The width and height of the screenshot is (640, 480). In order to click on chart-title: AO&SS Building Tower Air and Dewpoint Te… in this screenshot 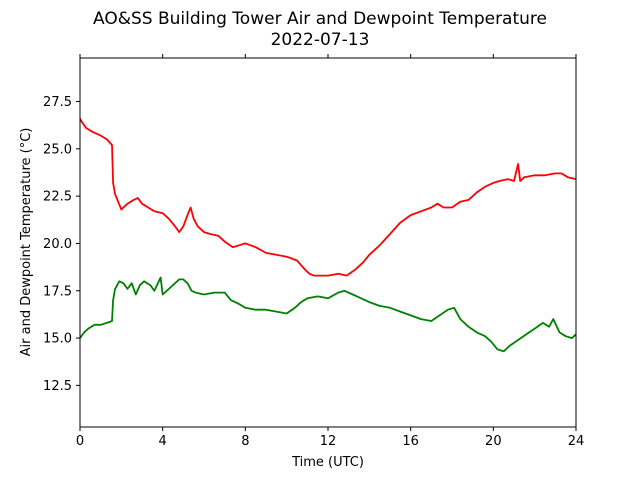, I will do `click(320, 19)`.